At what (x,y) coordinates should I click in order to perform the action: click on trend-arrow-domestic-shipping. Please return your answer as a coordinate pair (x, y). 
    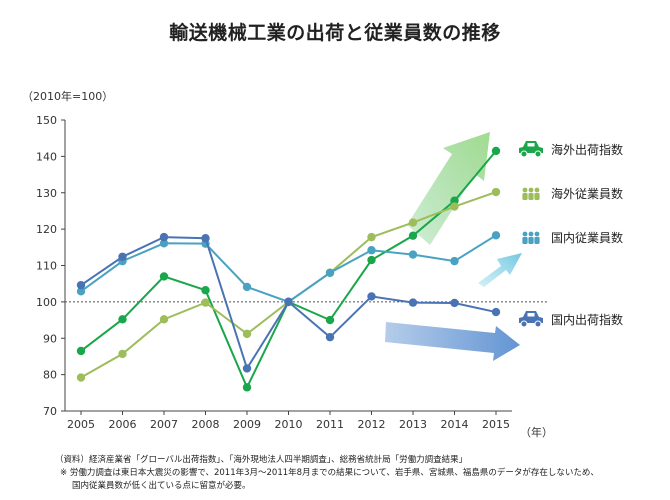
    Looking at the image, I should click on (452, 341).